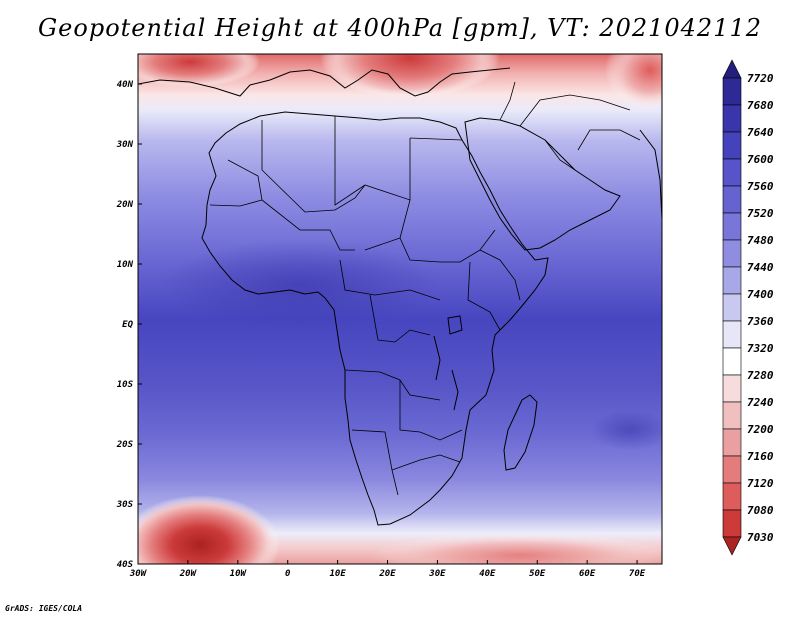 This screenshot has height=618, width=800. What do you see at coordinates (760, 483) in the screenshot?
I see `colorbar-label: 7120` at bounding box center [760, 483].